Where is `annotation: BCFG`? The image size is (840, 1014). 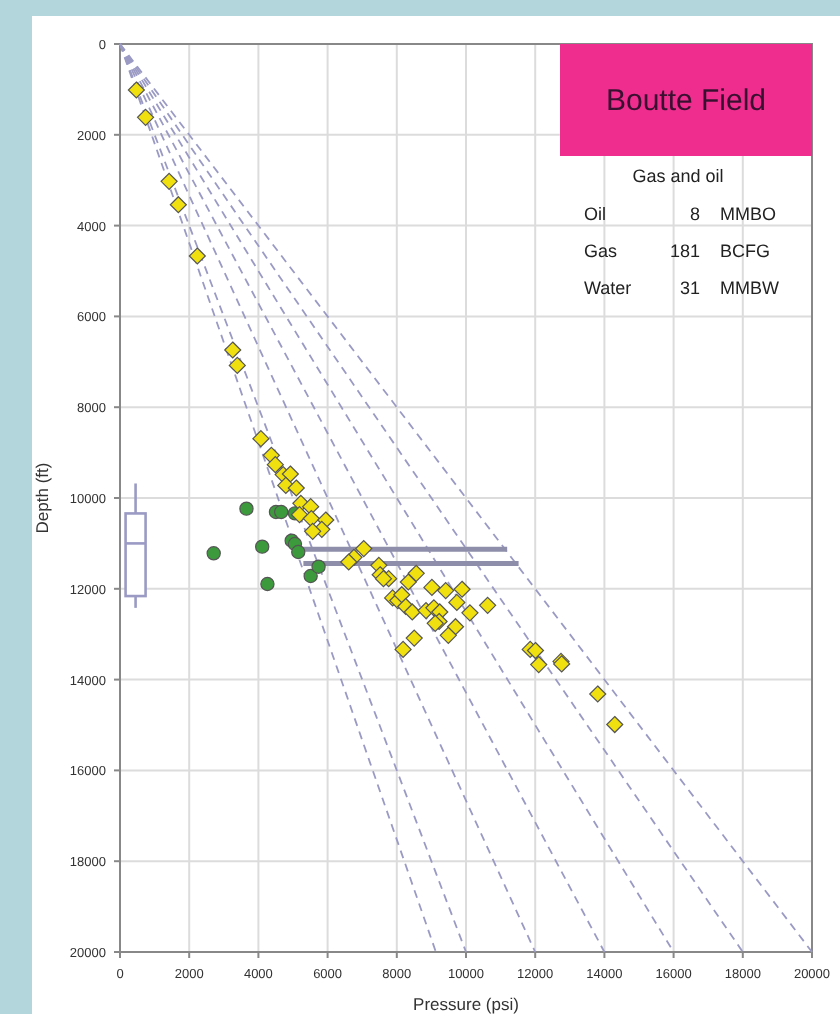 annotation: BCFG is located at coordinates (745, 251).